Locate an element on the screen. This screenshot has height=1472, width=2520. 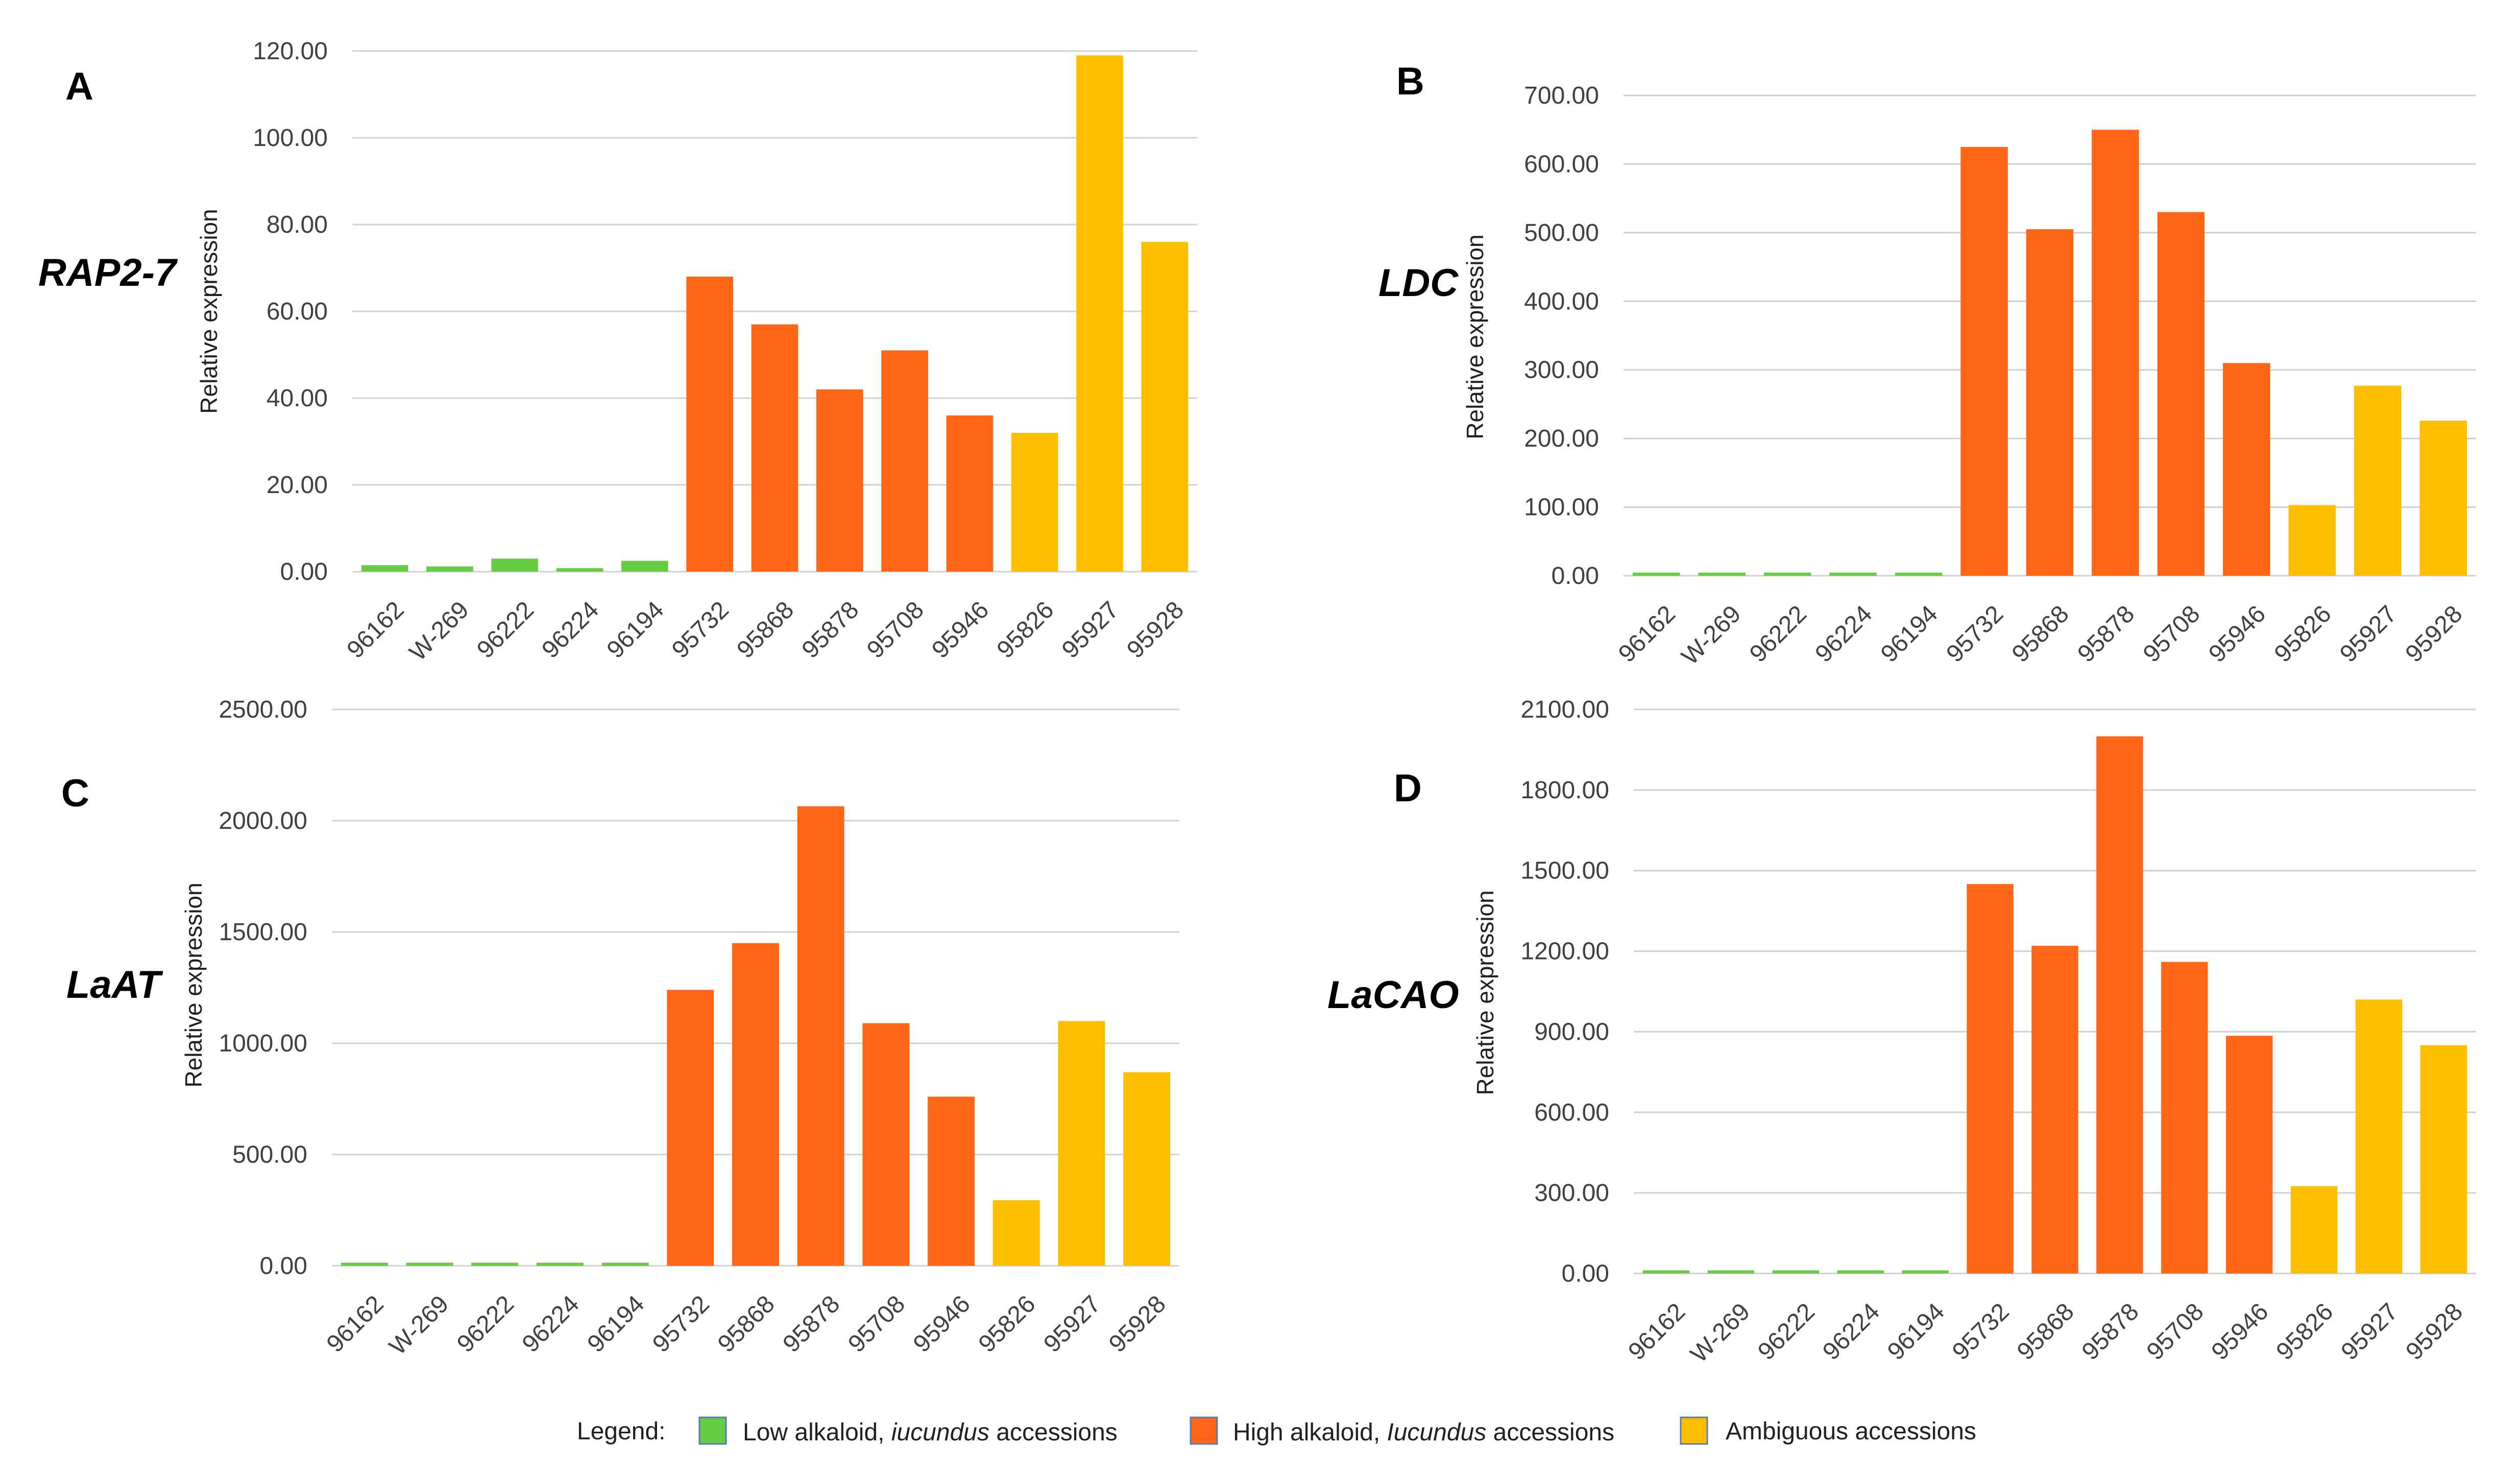
panel-letter-d: D is located at coordinates (1408, 789).